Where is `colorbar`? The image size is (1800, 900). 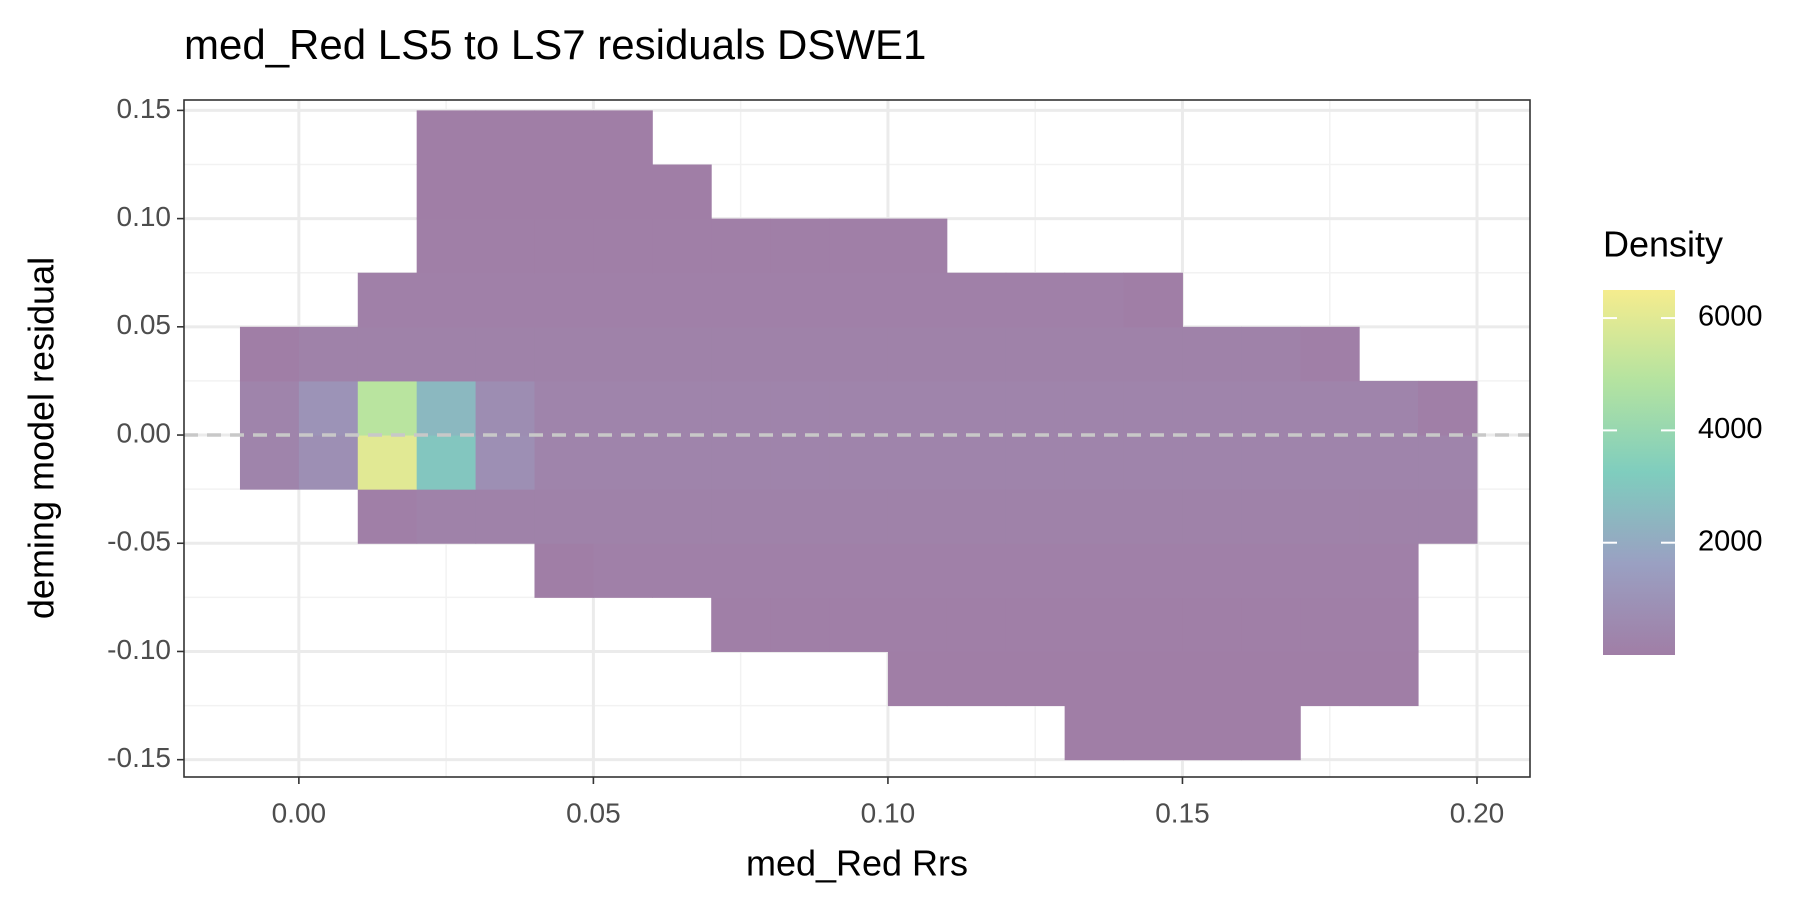 colorbar is located at coordinates (1639, 472).